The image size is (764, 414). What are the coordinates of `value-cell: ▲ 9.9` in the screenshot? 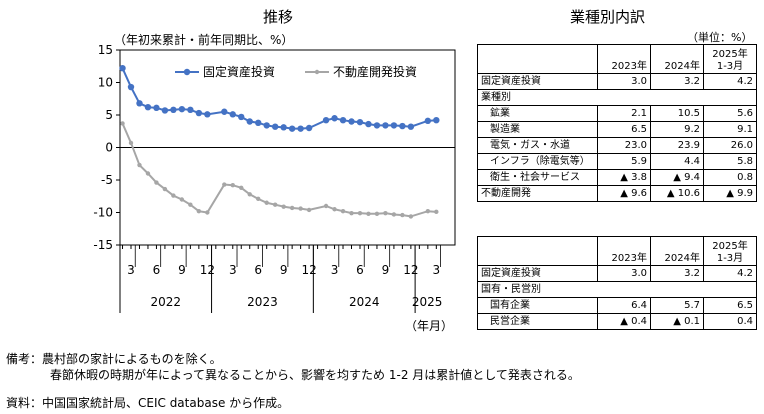 It's located at (730, 193).